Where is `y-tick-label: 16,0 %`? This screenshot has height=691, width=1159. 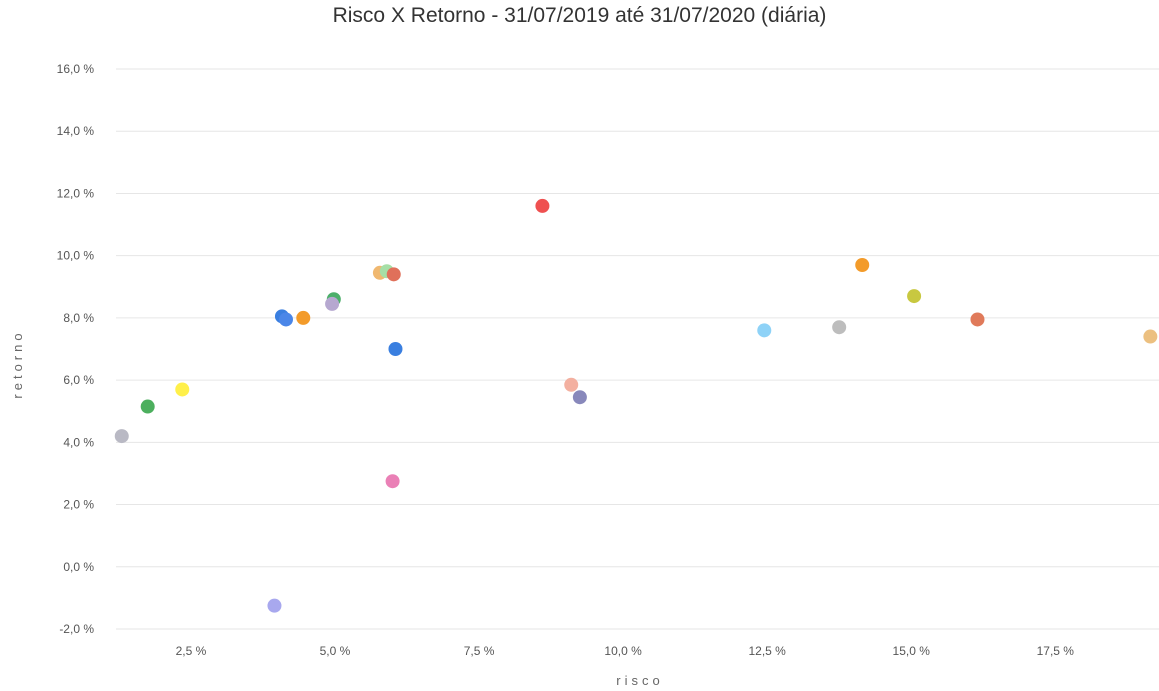 y-tick-label: 16,0 % is located at coordinates (76, 69).